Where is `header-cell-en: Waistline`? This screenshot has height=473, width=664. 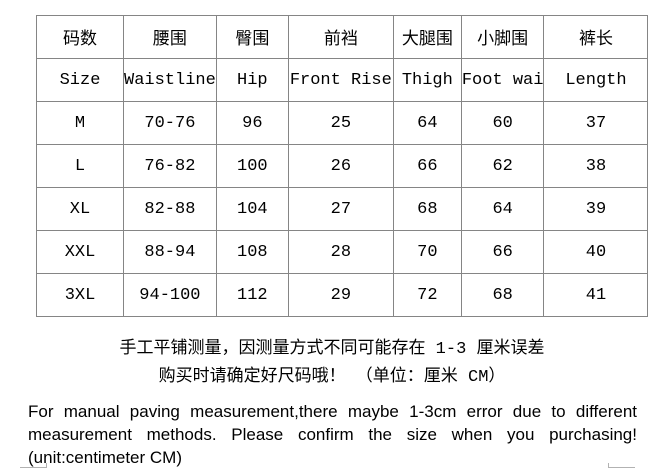 header-cell-en: Waistline is located at coordinates (170, 80).